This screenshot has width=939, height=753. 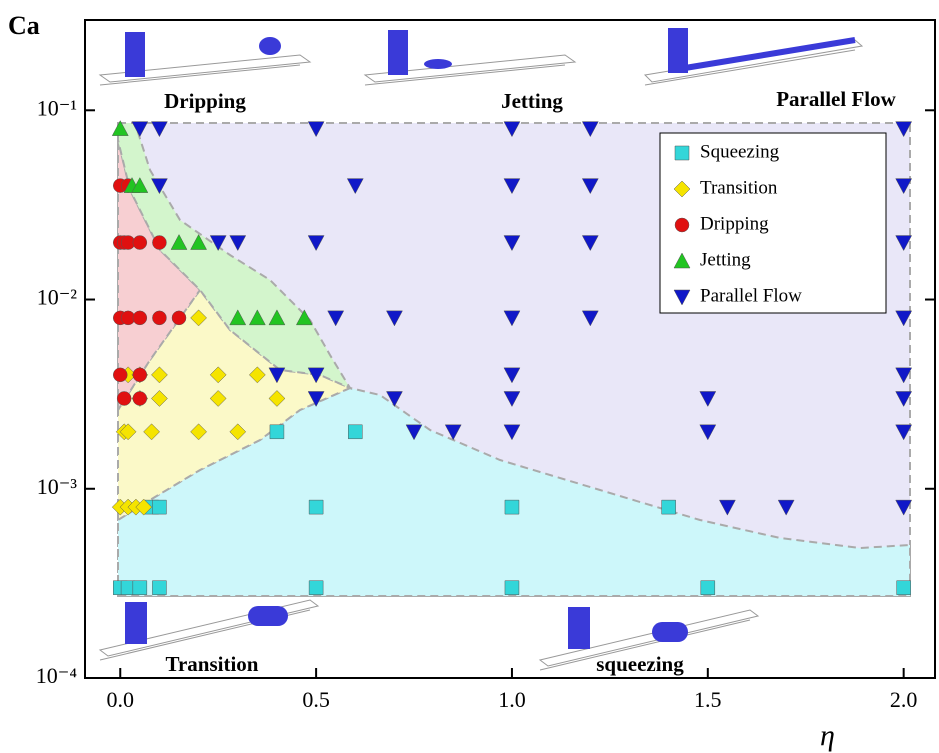 I want to click on x-tick-label: 0.0, so click(x=121, y=699).